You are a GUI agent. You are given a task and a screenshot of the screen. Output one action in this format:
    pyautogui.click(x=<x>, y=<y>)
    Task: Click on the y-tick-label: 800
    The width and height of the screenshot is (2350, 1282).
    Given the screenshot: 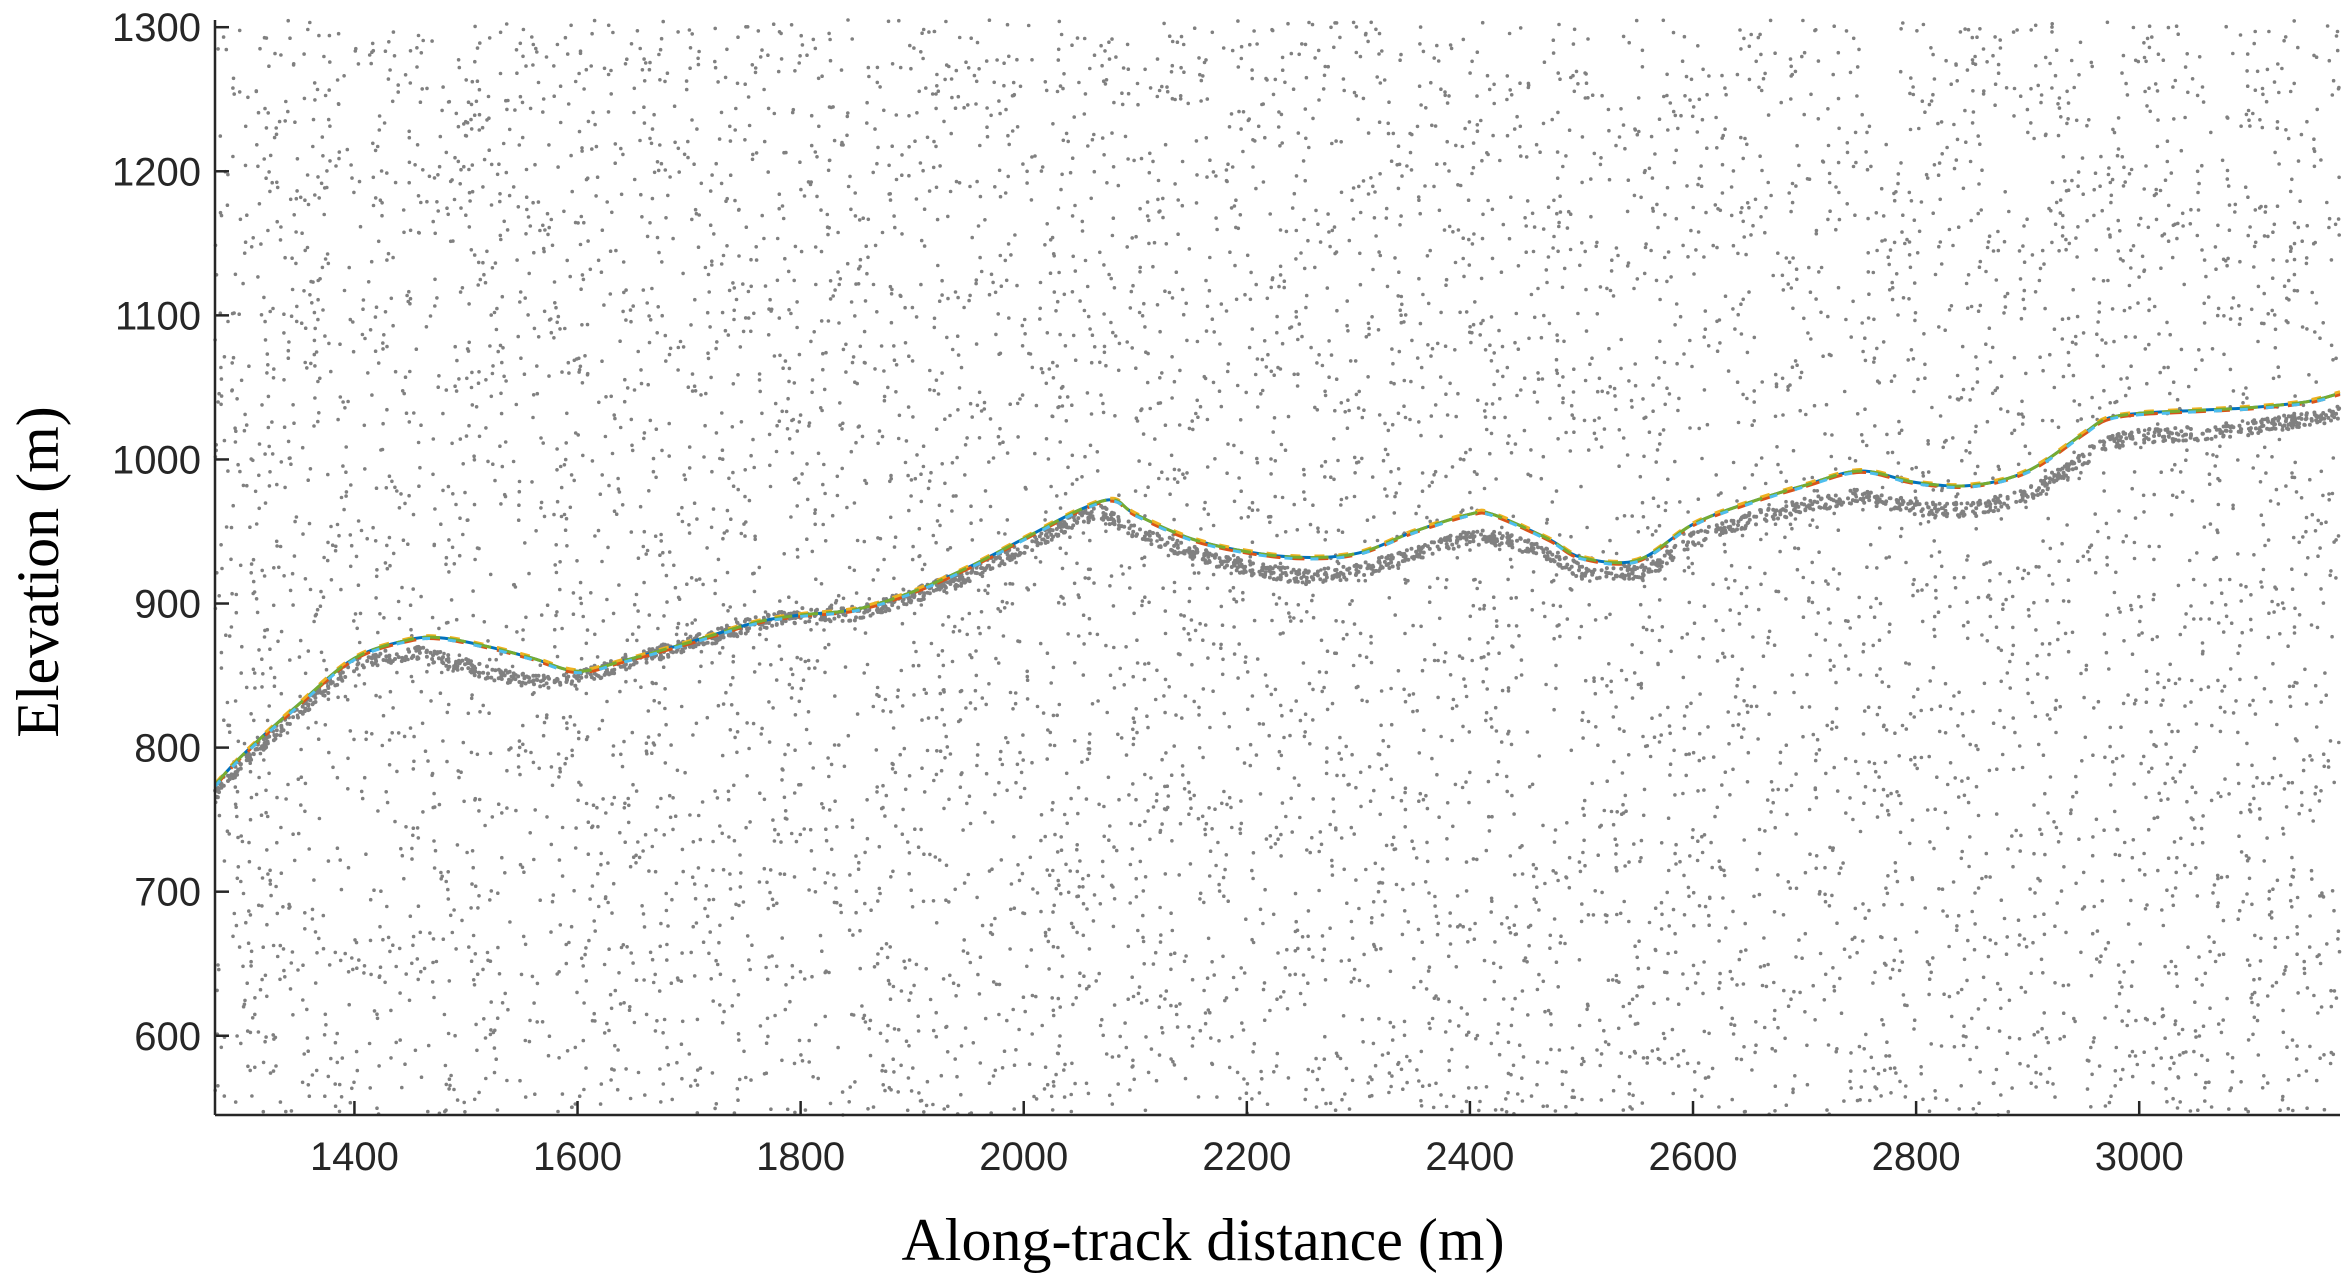 What is the action you would take?
    pyautogui.click(x=167, y=749)
    